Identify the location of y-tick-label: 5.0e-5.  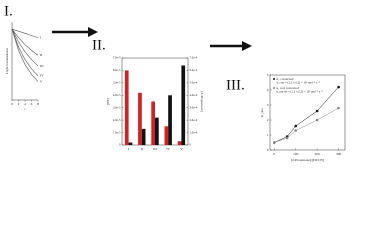
(117, 83).